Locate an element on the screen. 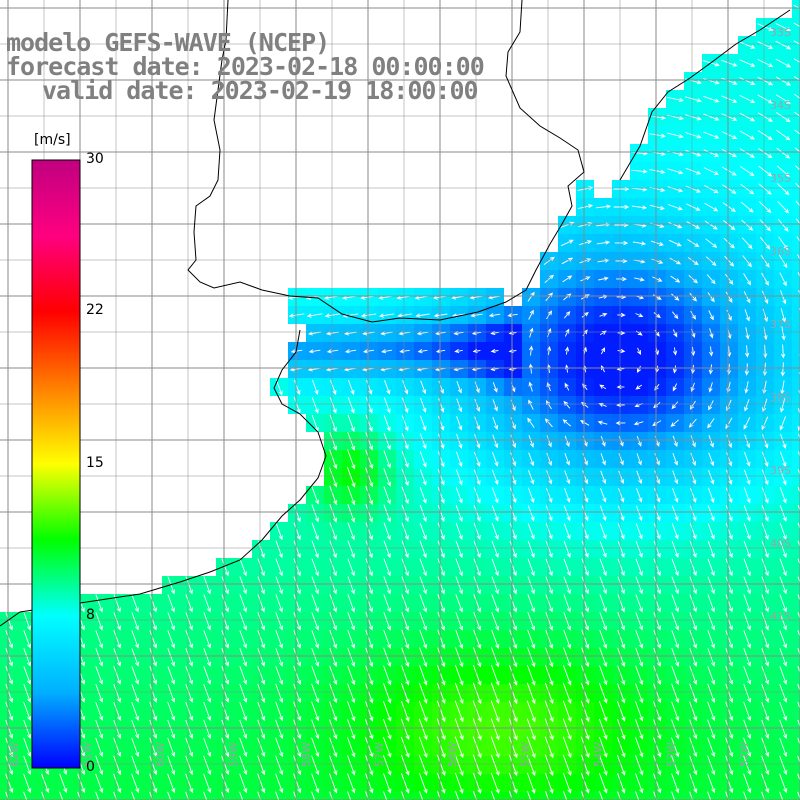 The image size is (800, 800). colorbar-tick-8: 8 is located at coordinates (90, 615).